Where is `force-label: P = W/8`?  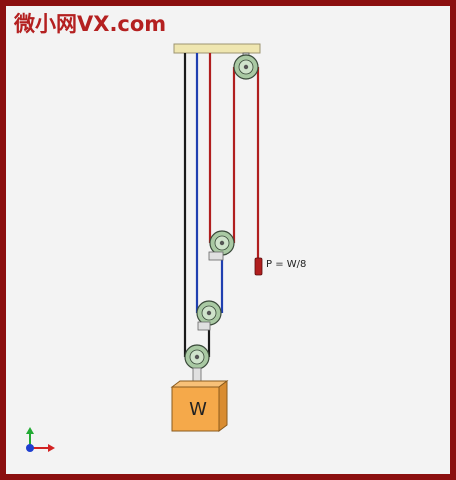 force-label: P = W/8 is located at coordinates (286, 264).